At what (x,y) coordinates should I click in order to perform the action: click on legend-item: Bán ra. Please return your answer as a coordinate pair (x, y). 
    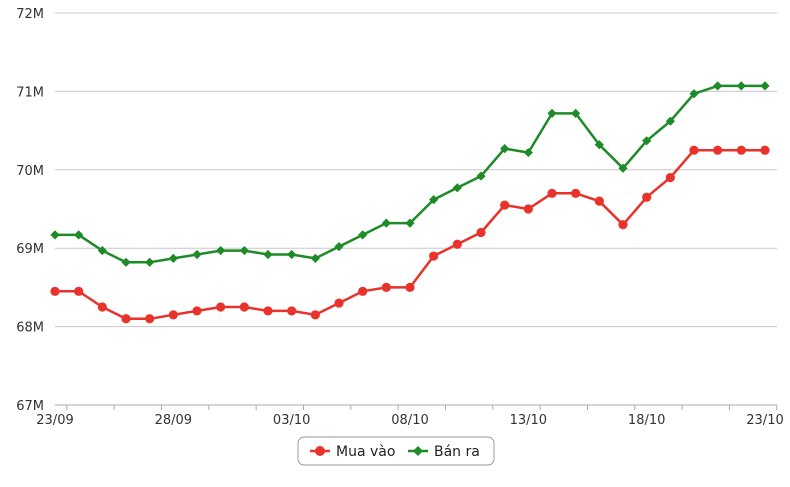
    Looking at the image, I should click on (444, 452).